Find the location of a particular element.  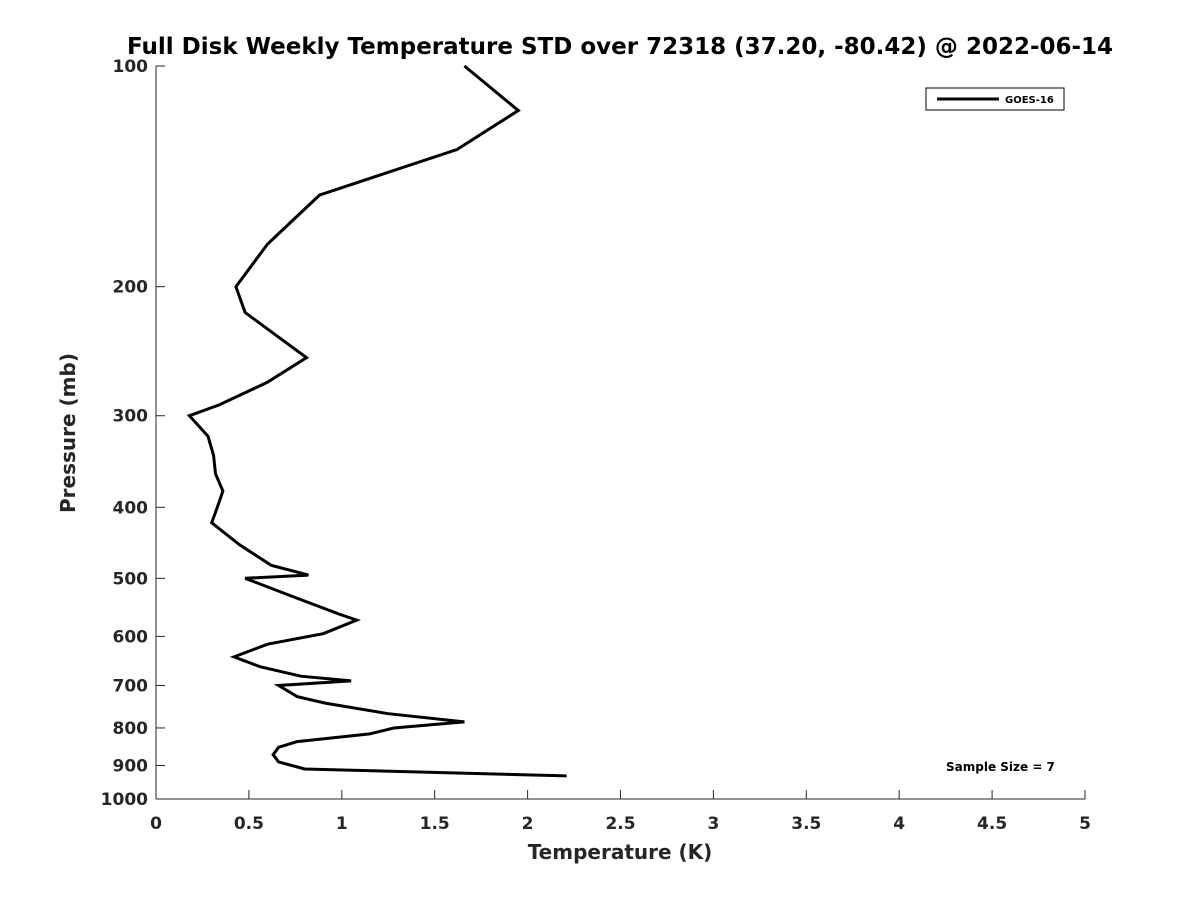

y-tick-label: 700 is located at coordinates (131, 686).